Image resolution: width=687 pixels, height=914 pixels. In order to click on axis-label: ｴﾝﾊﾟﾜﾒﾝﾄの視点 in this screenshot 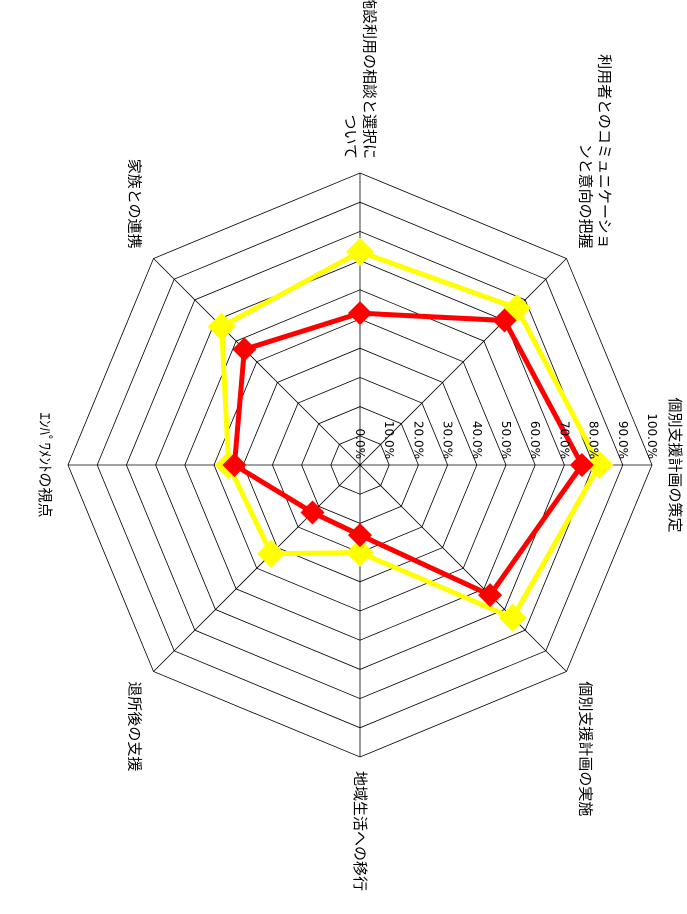, I will do `click(45, 464)`.